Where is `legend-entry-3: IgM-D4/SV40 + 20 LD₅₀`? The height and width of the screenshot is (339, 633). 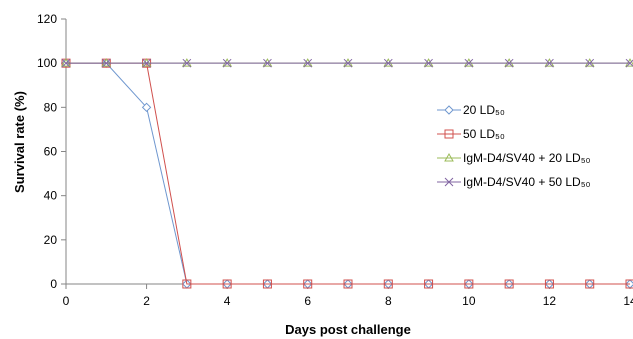
legend-entry-3: IgM-D4/SV40 + 20 LD₅₀ is located at coordinates (514, 158).